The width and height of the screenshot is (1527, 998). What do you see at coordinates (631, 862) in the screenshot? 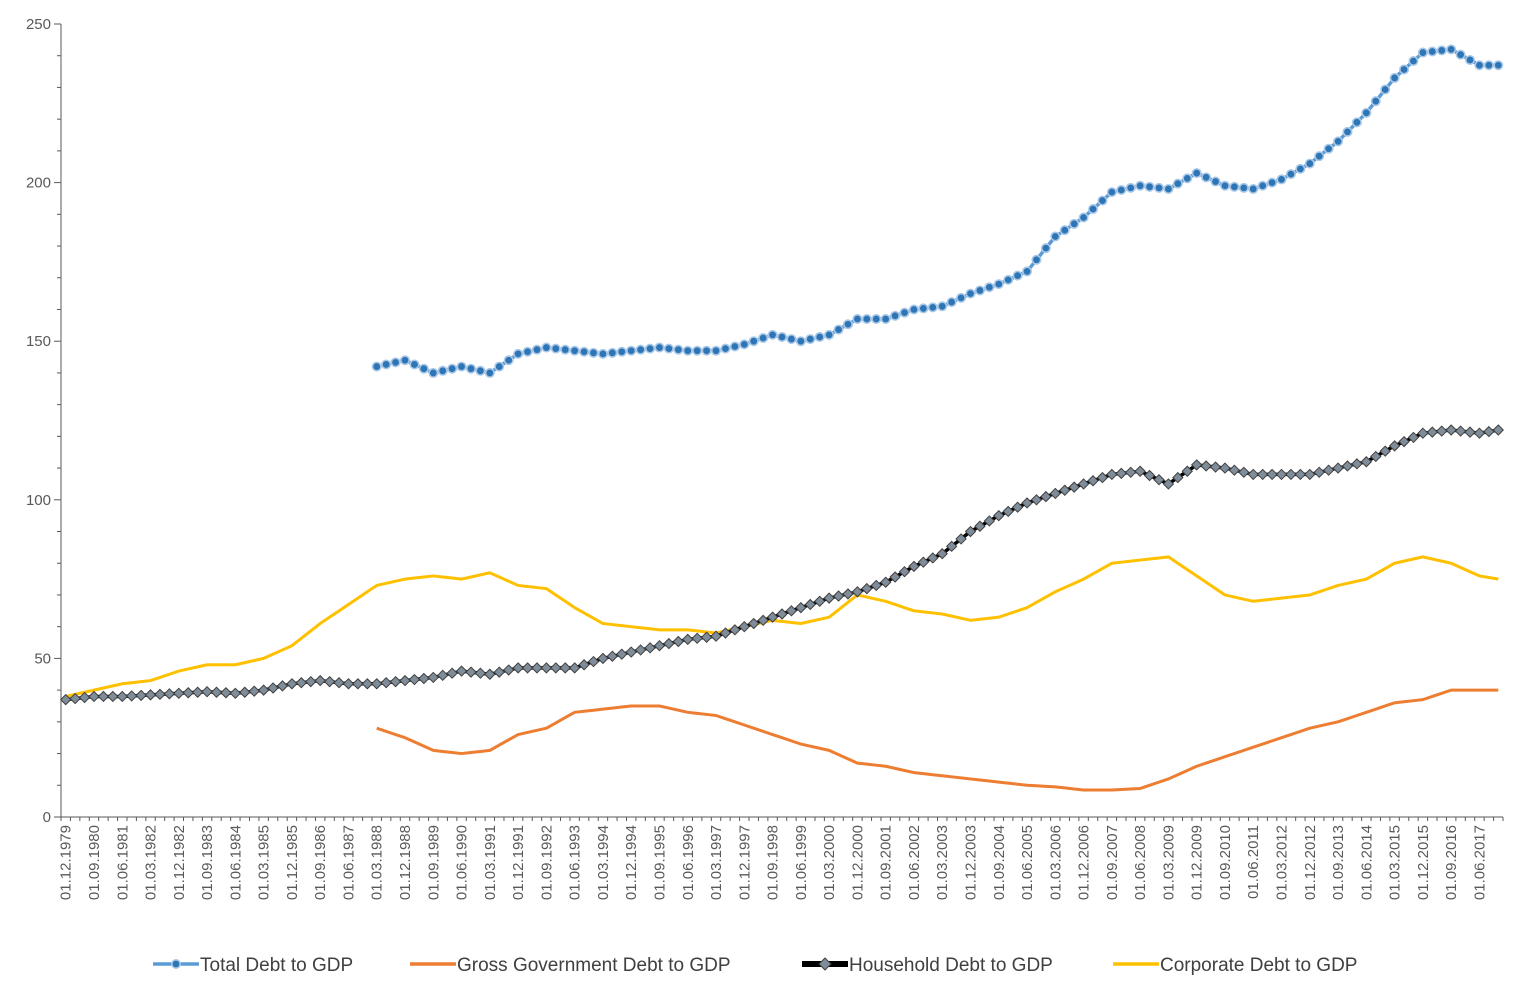
I see `x-tick-label: 01.12.1994` at bounding box center [631, 862].